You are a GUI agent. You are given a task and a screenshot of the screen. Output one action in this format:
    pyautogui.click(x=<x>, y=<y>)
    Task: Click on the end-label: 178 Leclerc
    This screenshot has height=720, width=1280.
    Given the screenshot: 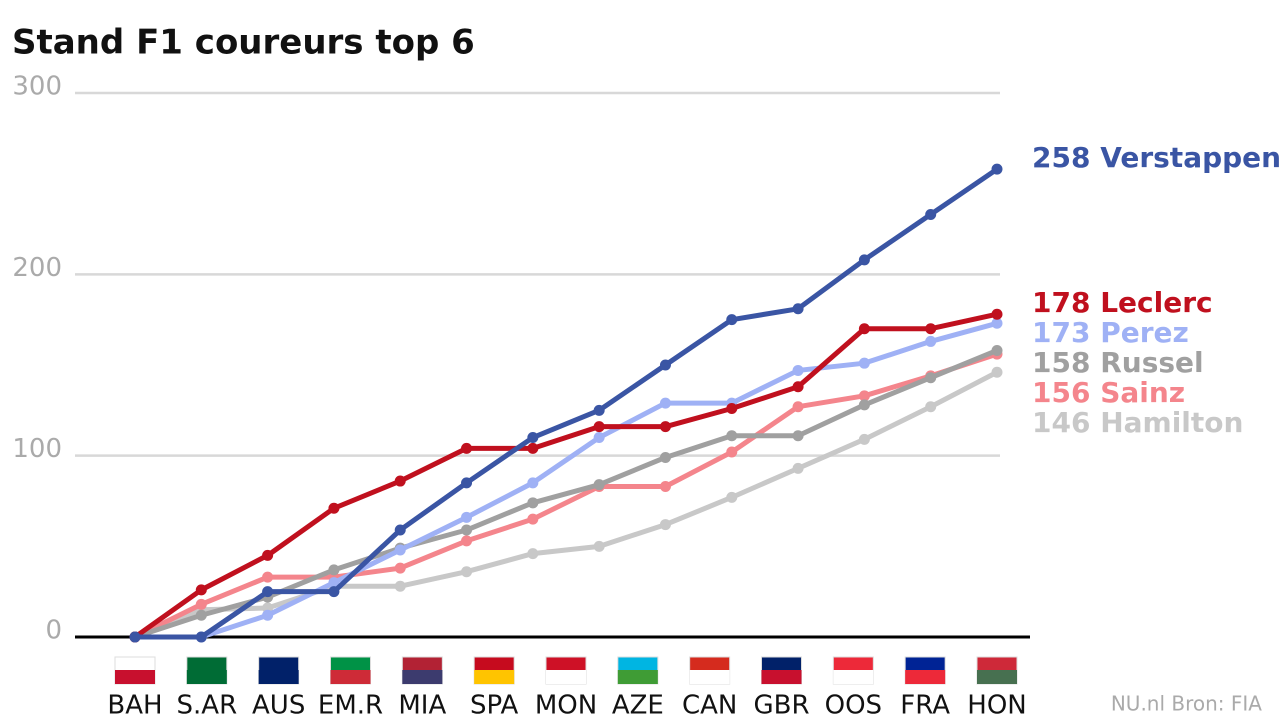 What is the action you would take?
    pyautogui.click(x=1122, y=302)
    